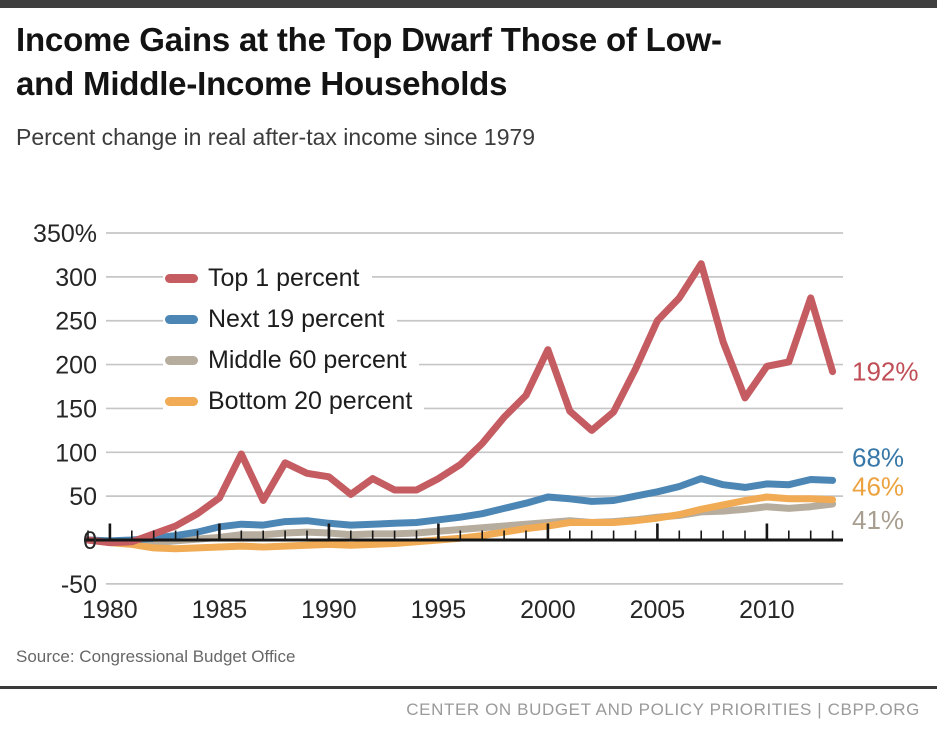 This screenshot has height=735, width=937. Describe the element at coordinates (658, 610) in the screenshot. I see `x-tick-label: 2005` at that location.